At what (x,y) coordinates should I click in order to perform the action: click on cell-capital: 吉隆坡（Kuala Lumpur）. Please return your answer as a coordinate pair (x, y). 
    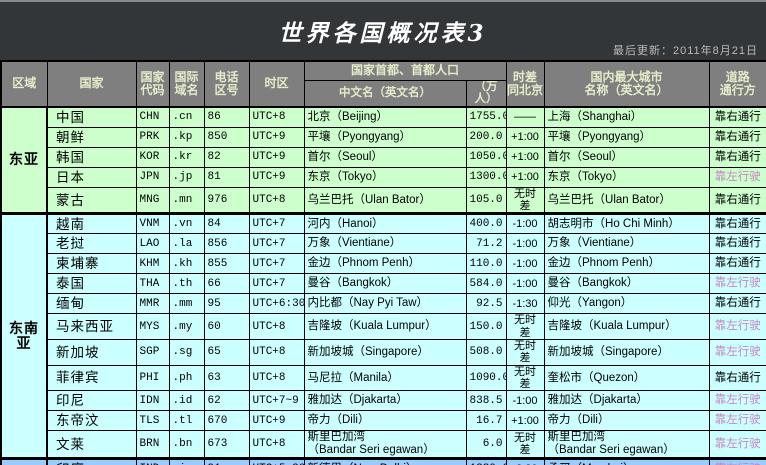
    Looking at the image, I should click on (385, 326).